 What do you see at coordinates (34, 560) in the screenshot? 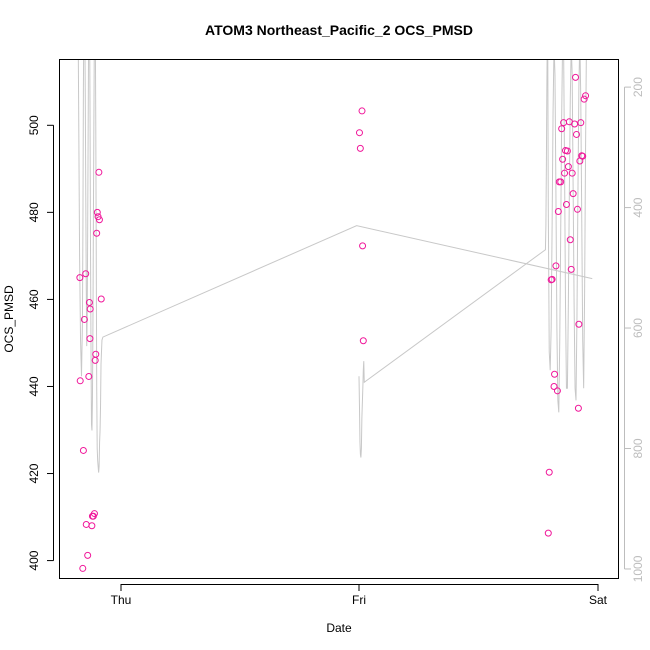
I see `y-tick-label: 400` at bounding box center [34, 560].